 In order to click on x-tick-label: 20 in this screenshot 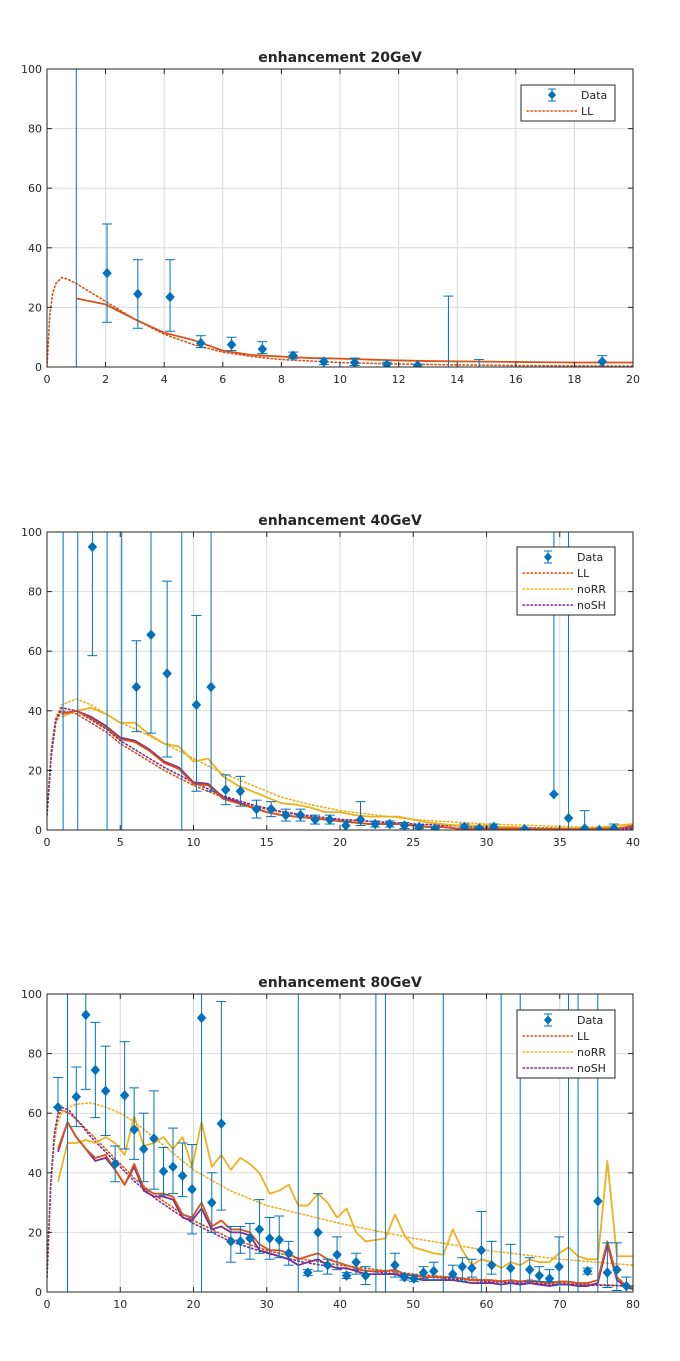, I will do `click(194, 1304)`.